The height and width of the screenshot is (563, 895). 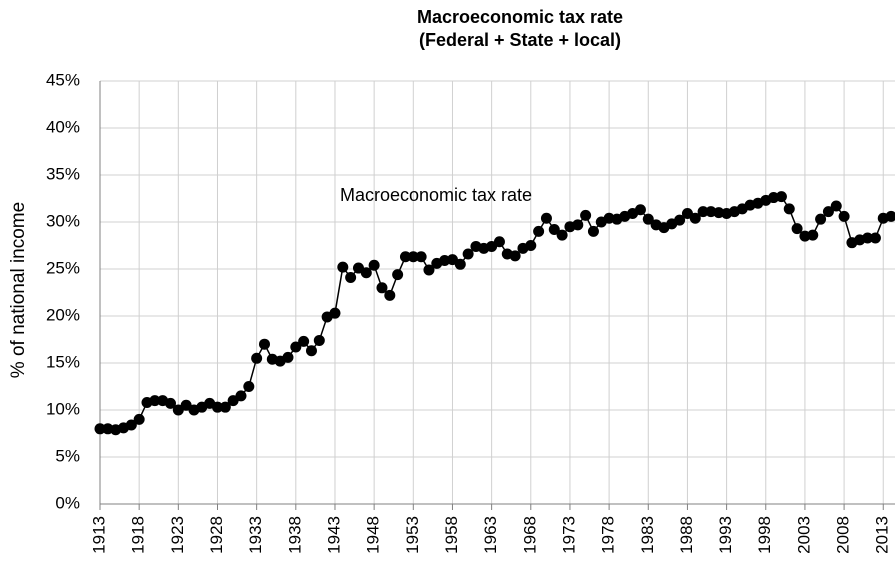 I want to click on y-axis-label: % of national income, so click(x=18, y=290).